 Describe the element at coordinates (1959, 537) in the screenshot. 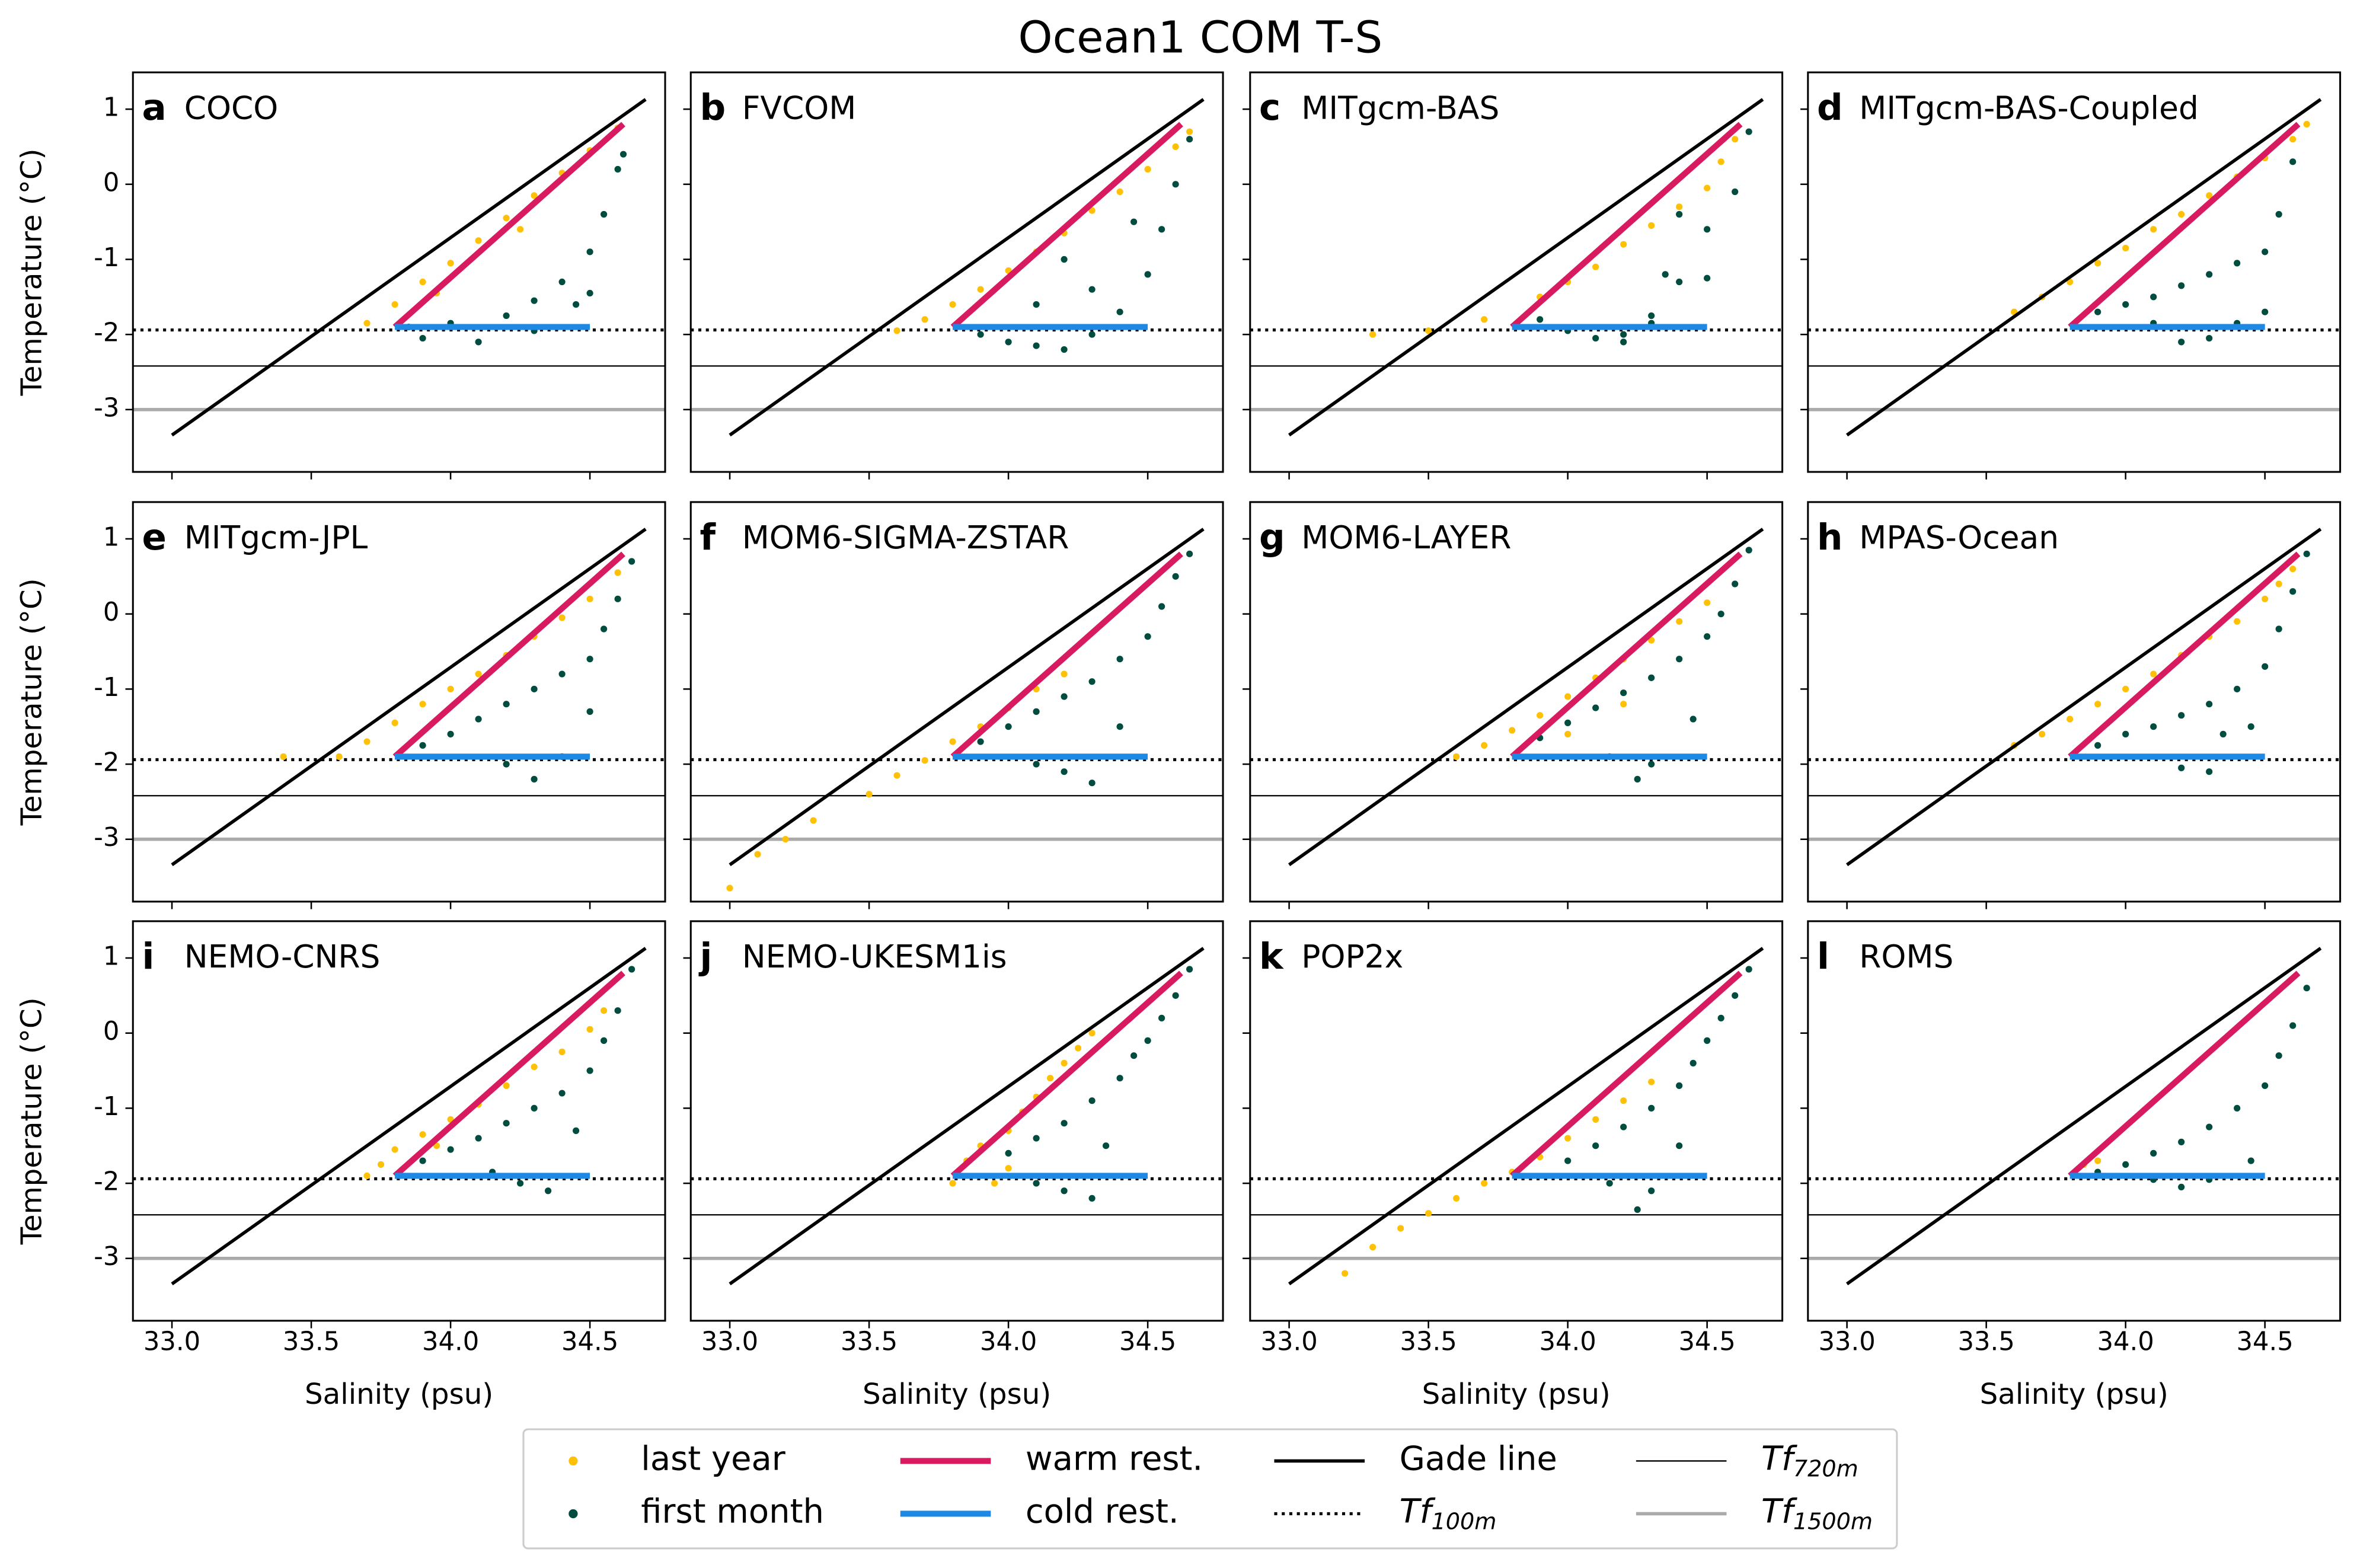

I see `panel-title: MPAS-Ocean` at that location.